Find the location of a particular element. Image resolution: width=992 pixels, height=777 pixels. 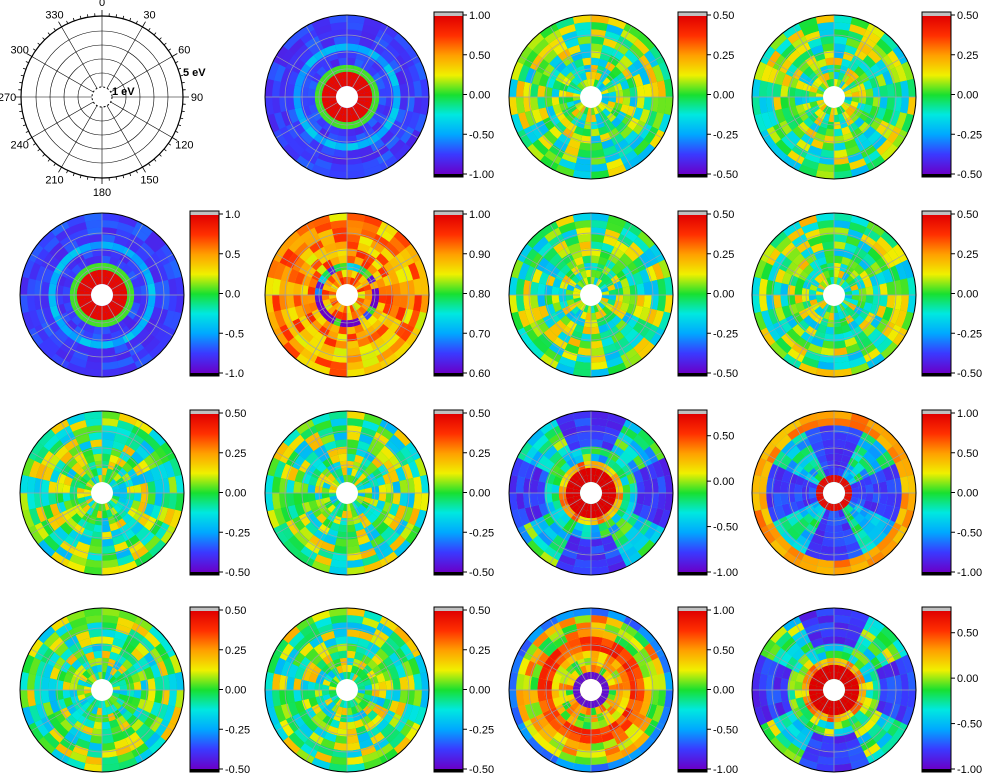

colorbar-tick-label: 1.00 is located at coordinates (479, 215).